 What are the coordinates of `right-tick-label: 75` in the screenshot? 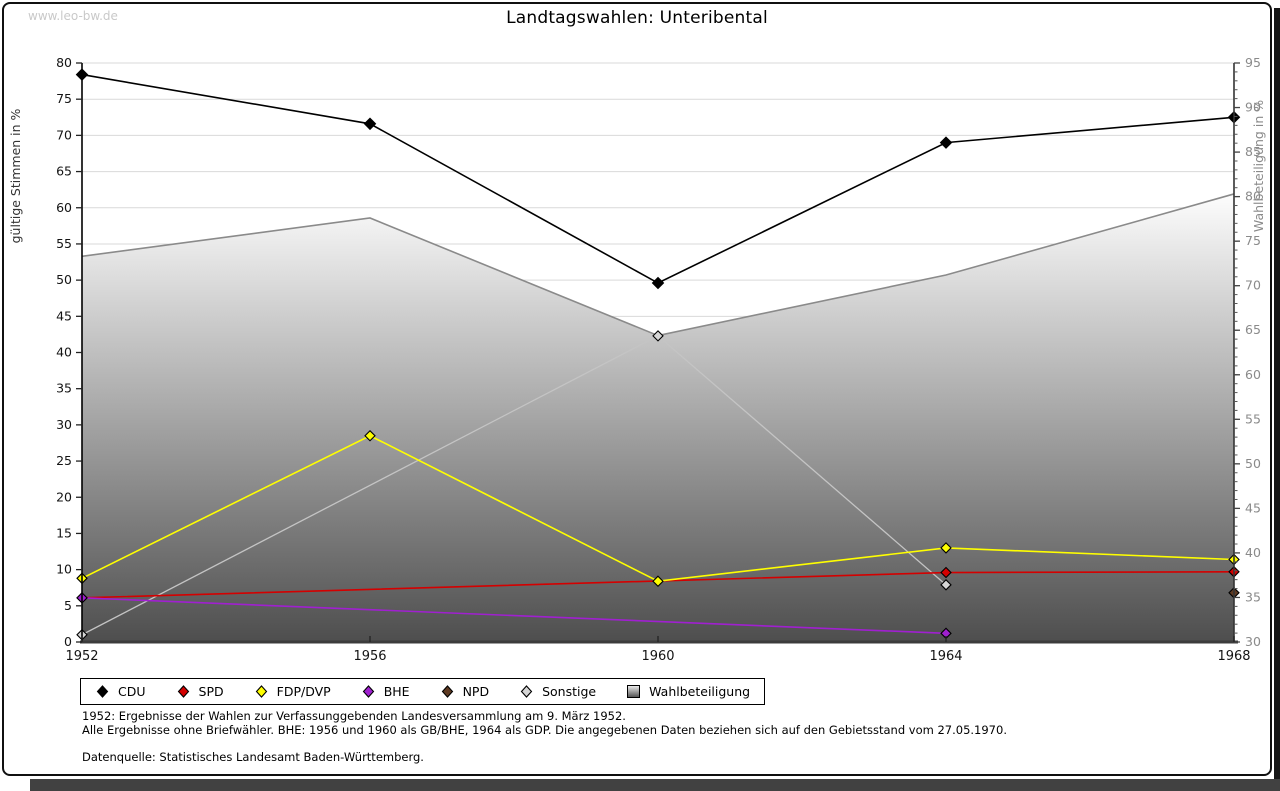 It's located at (1253, 240).